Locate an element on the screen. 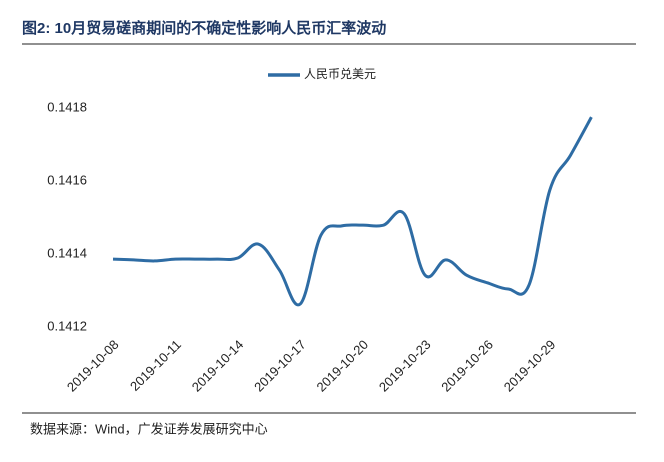 Image resolution: width=664 pixels, height=462 pixels. y-tick-label: 0.1418 is located at coordinates (67, 106).